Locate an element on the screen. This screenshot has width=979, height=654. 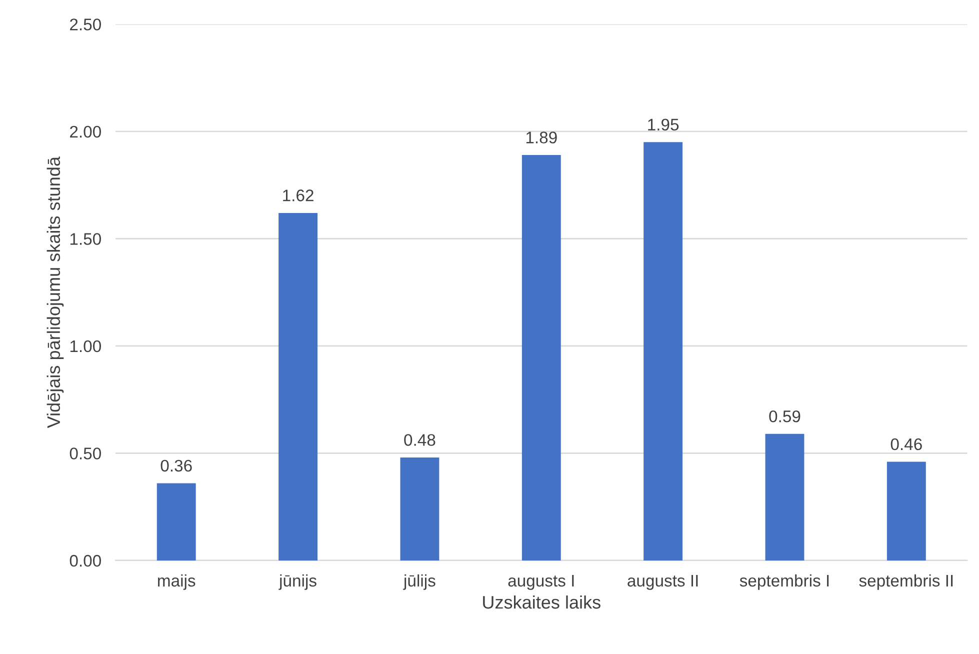
y-tick-label: 2.50 is located at coordinates (85, 24).